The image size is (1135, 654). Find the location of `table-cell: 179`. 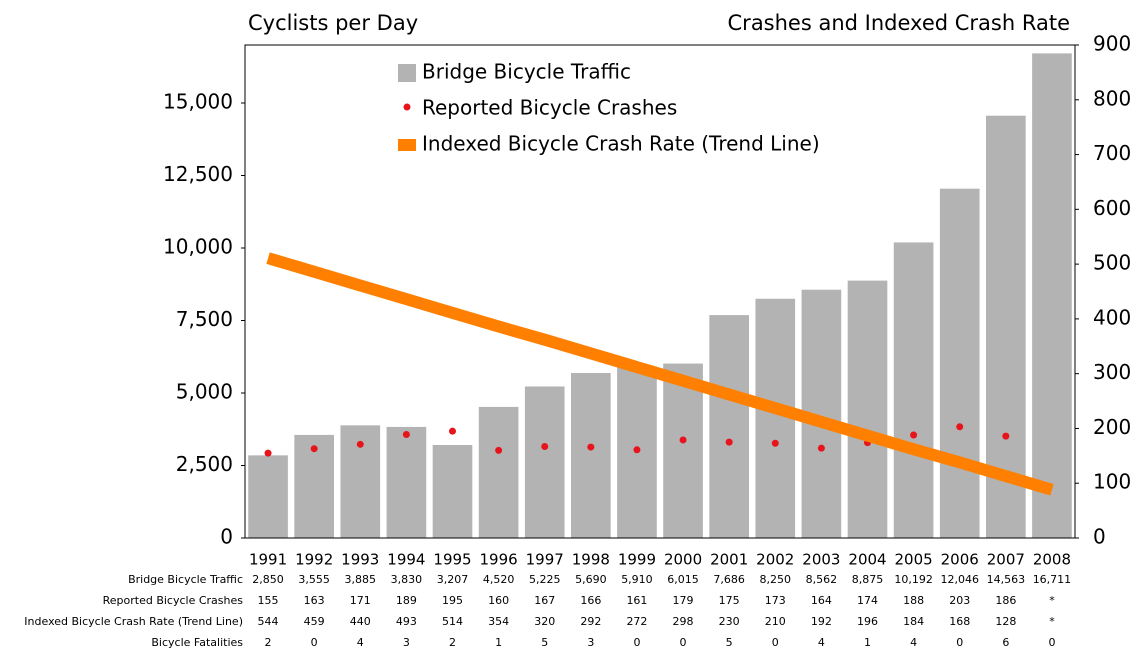

table-cell: 179 is located at coordinates (683, 600).